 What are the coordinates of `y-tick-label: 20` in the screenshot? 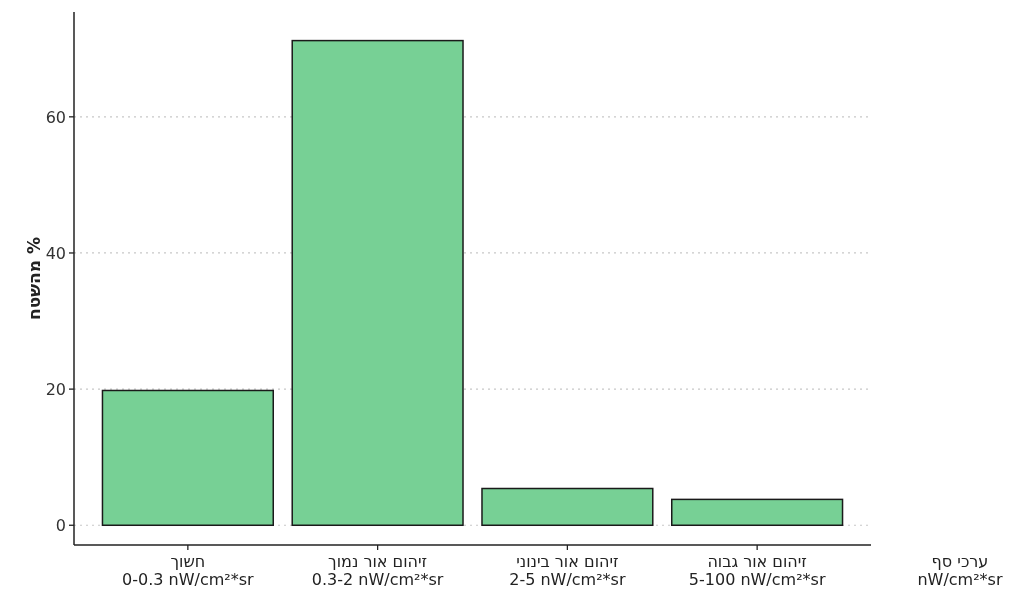 It's located at (55, 390).